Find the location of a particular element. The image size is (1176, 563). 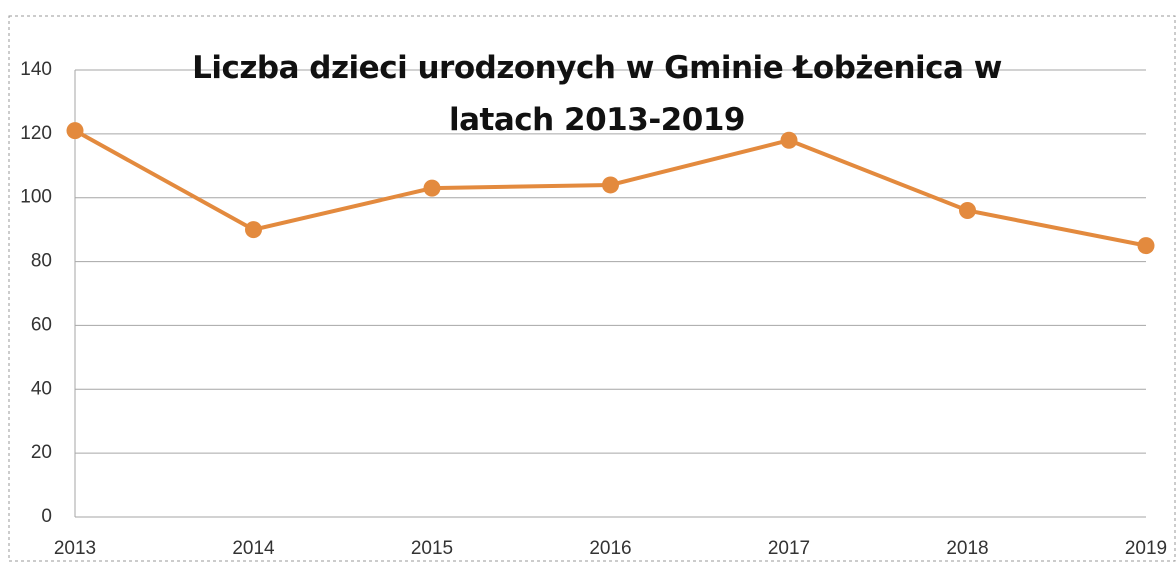

y-tick-label: 60 is located at coordinates (41, 324).